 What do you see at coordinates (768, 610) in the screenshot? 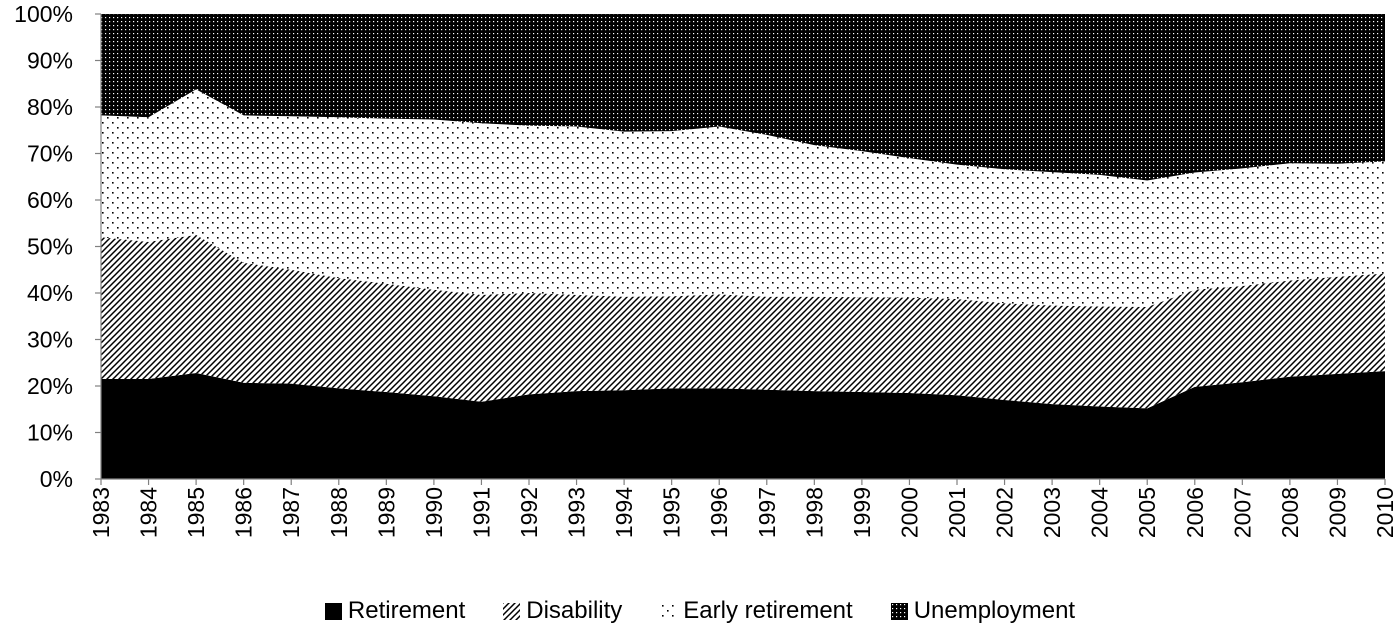
I see `legend-label-early-retirement: Early retirement` at bounding box center [768, 610].